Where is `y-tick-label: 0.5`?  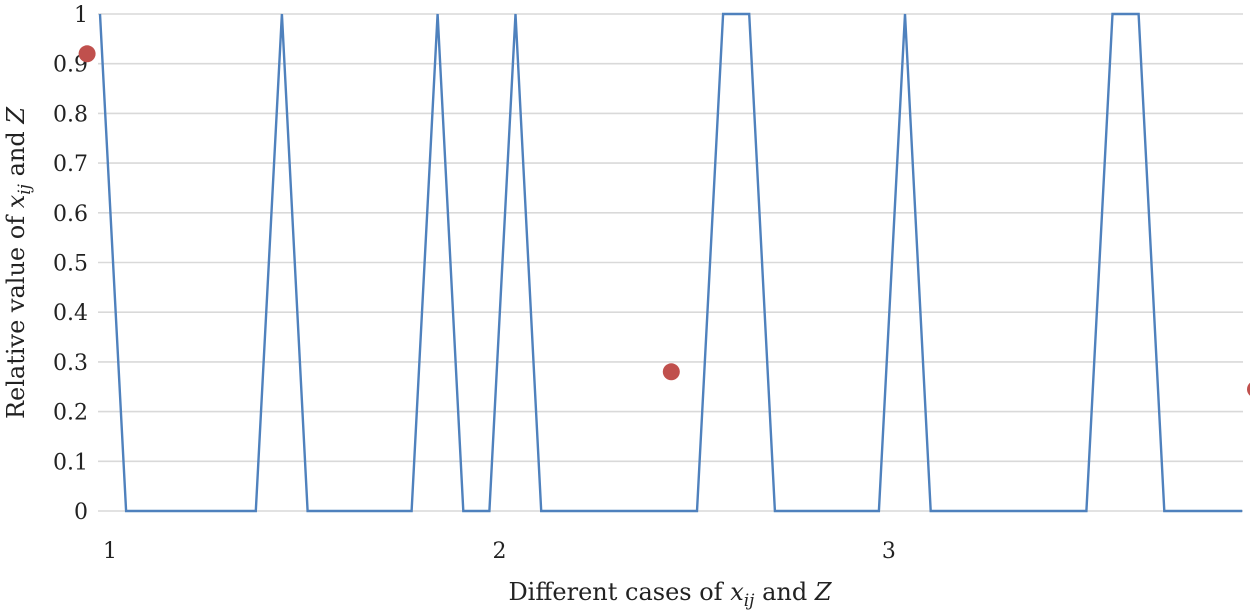
y-tick-label: 0.5 is located at coordinates (70, 264).